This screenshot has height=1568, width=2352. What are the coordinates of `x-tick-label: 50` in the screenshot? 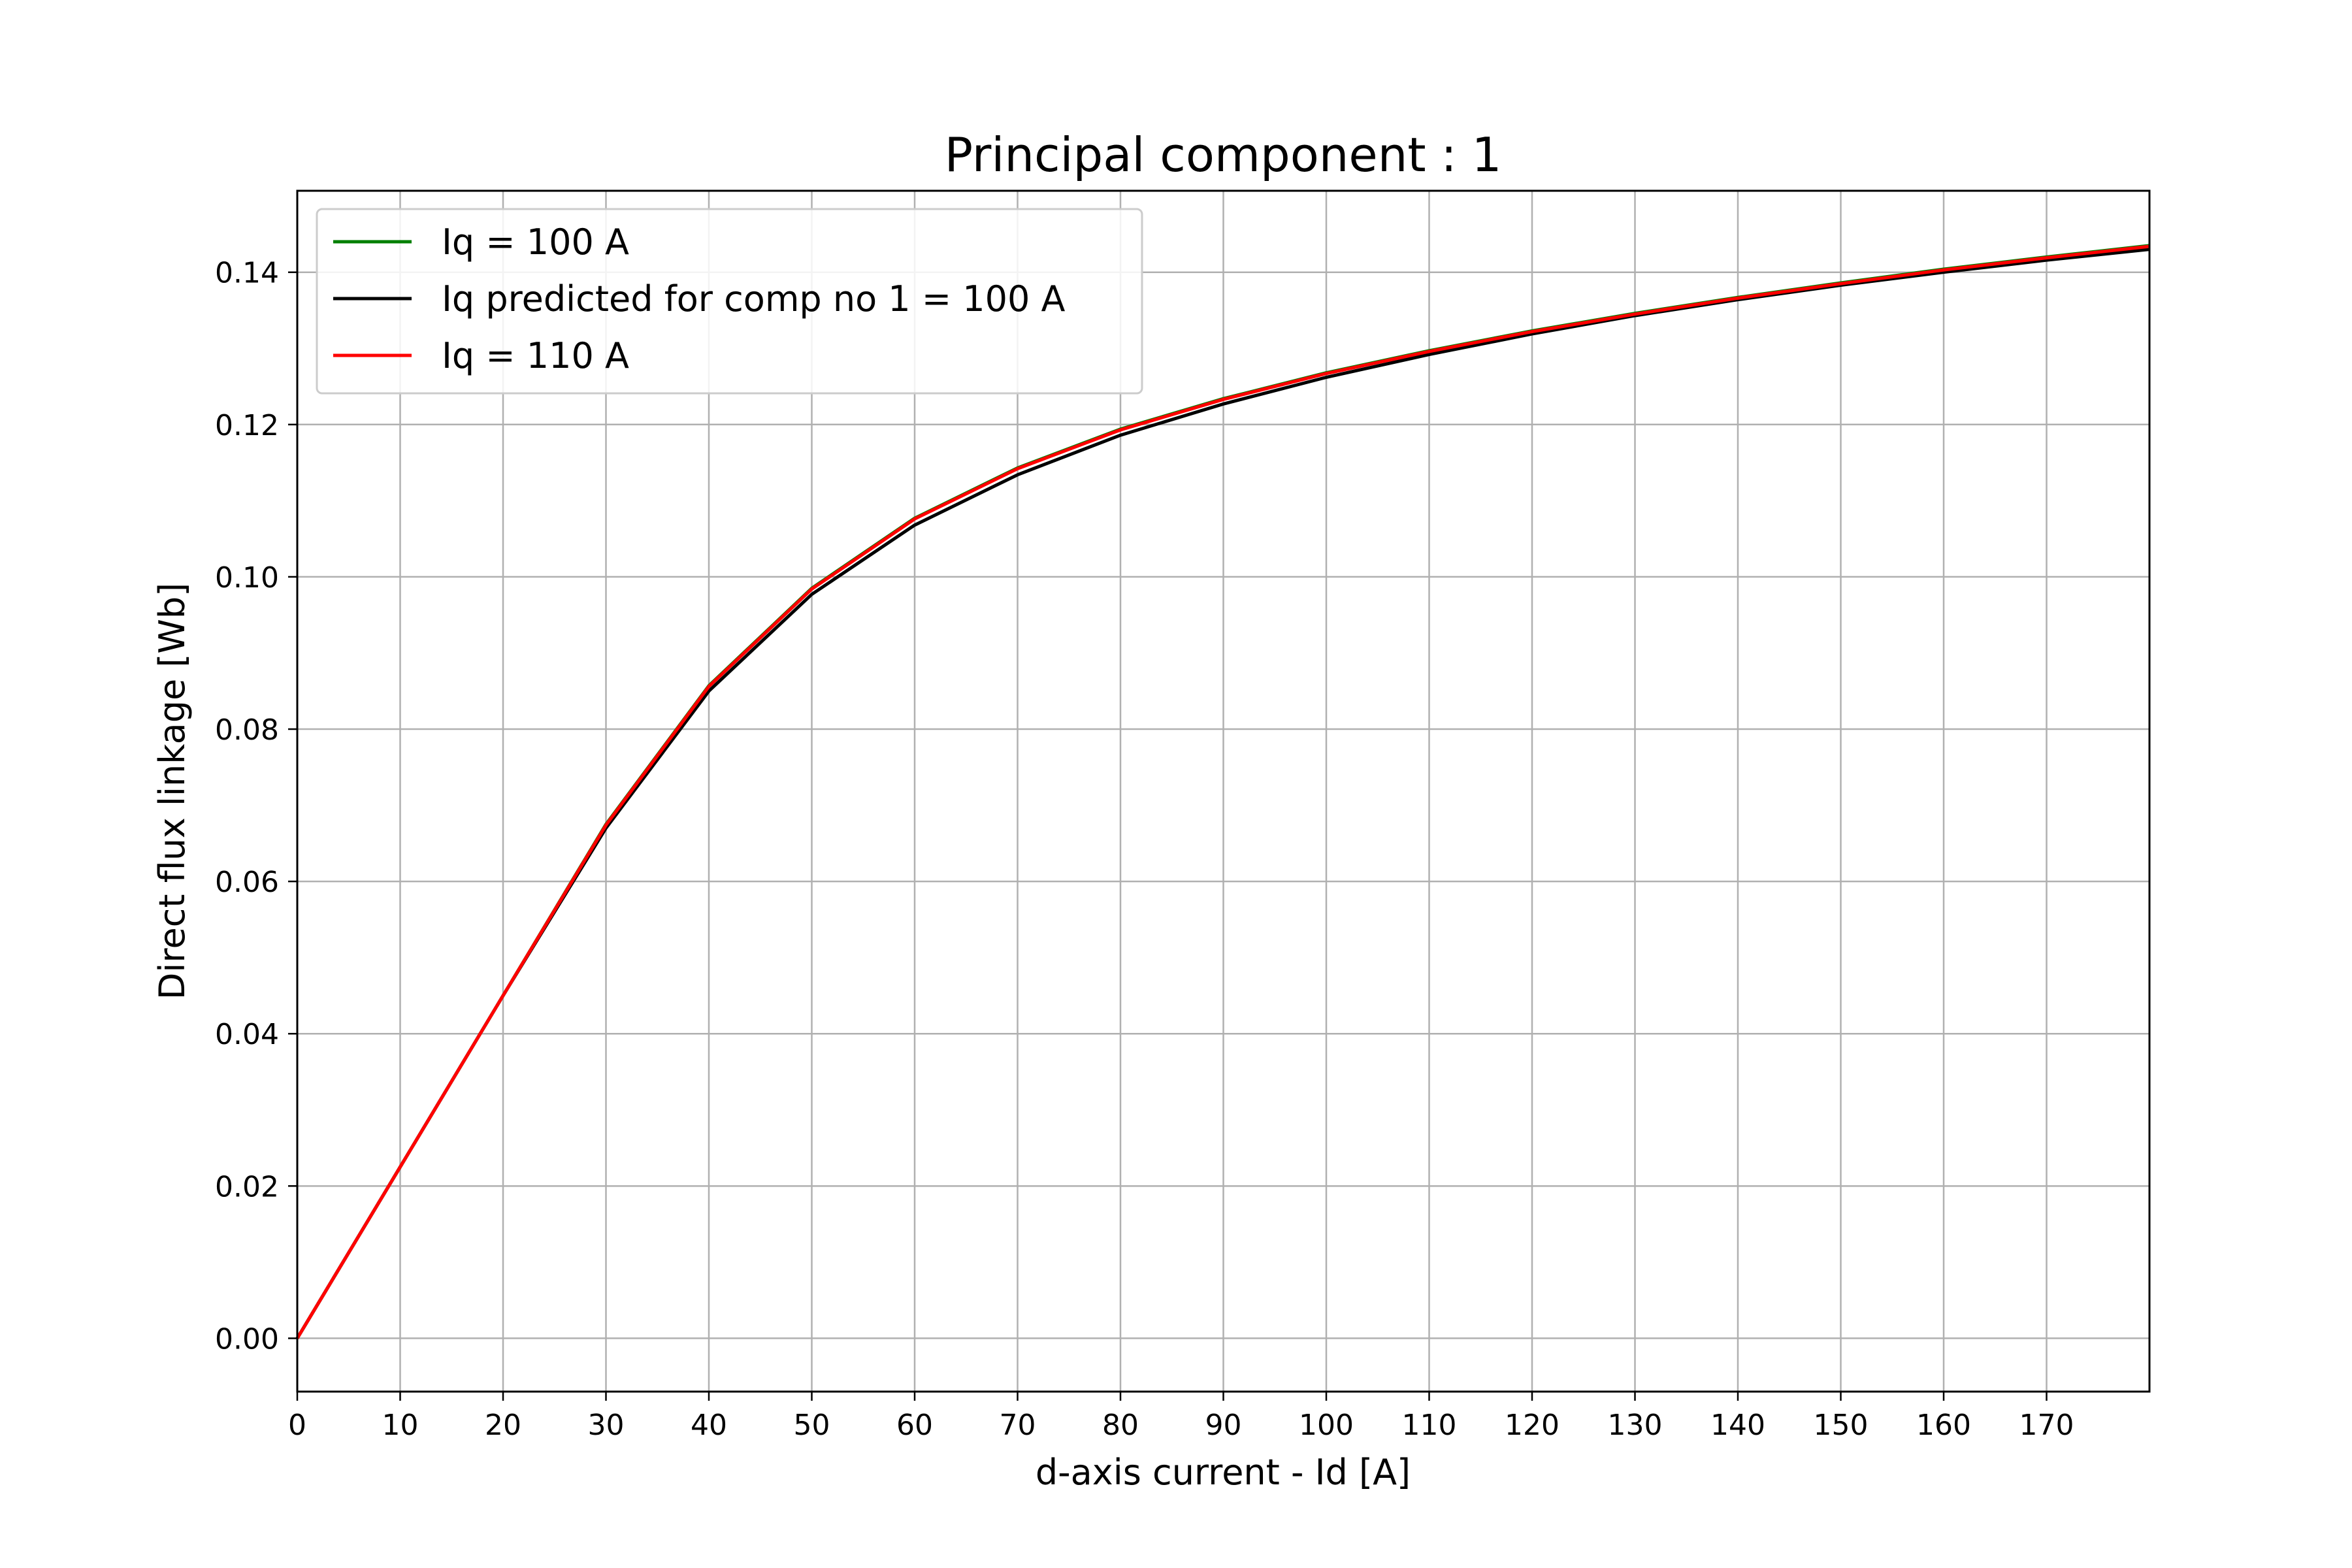 It's located at (812, 1425).